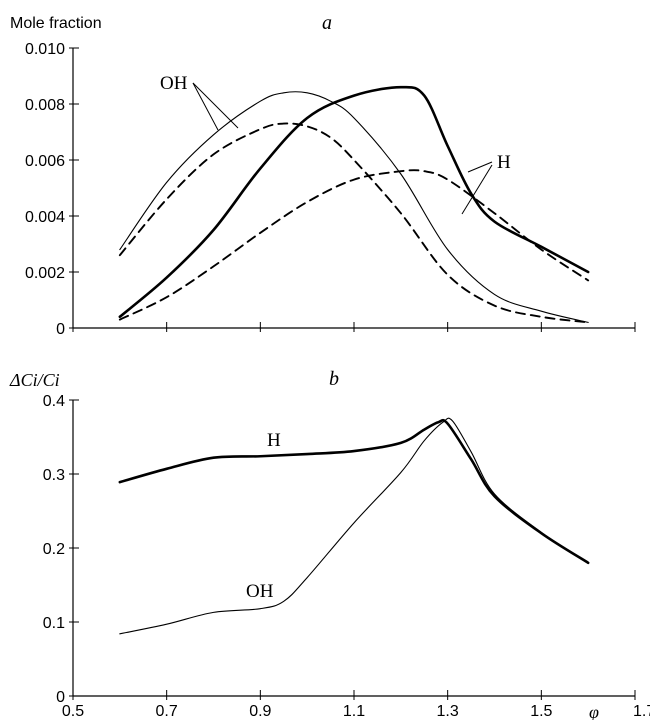 The image size is (650, 720). I want to click on x-tick-label: 0.9, so click(260, 711).